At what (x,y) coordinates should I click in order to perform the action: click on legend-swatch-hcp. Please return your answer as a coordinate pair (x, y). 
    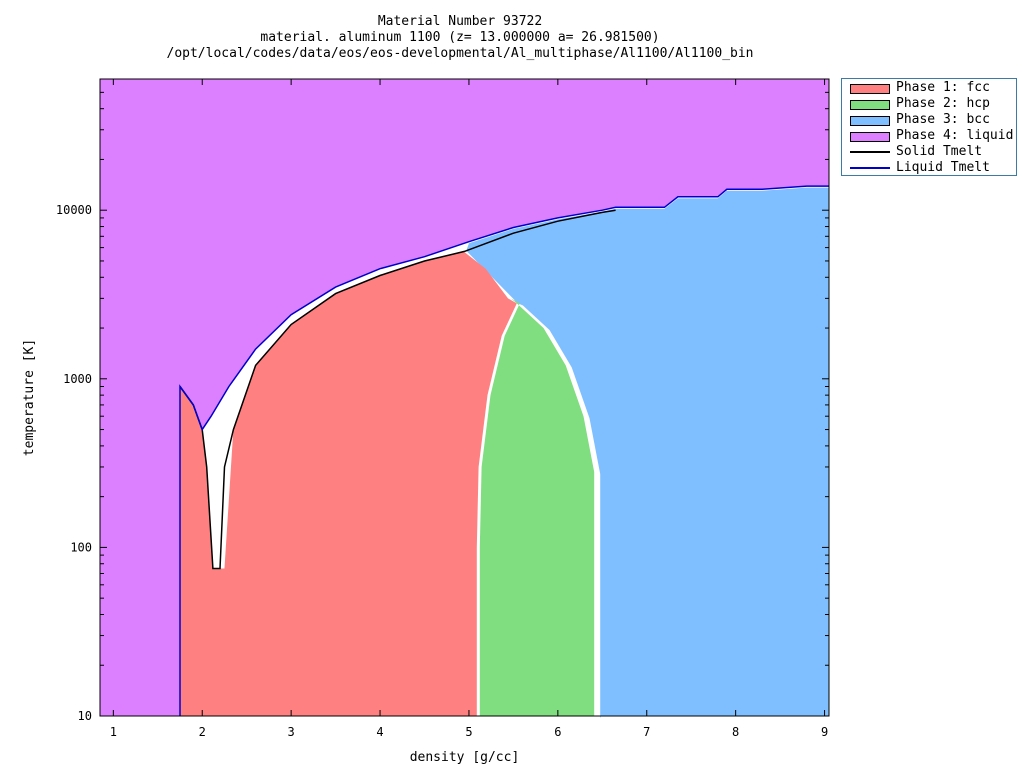
    Looking at the image, I should click on (870, 105).